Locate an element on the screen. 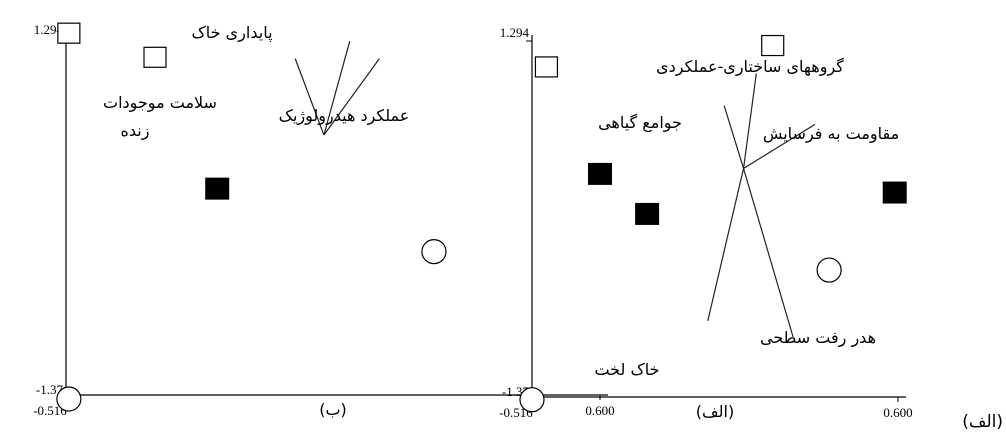 The width and height of the screenshot is (1006, 443). vector-label: مقاومت به فرسایش is located at coordinates (831, 134).